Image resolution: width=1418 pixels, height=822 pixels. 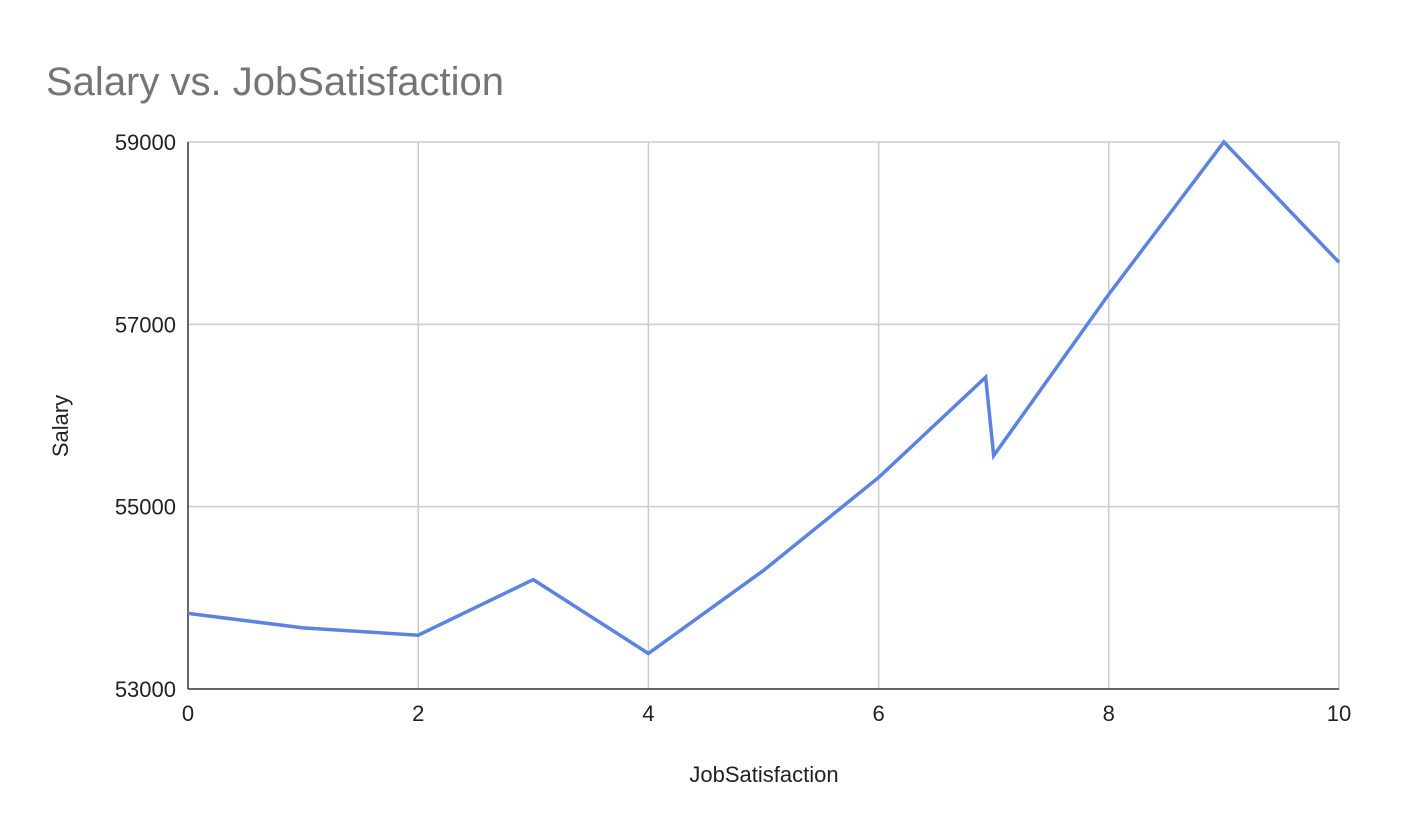 What do you see at coordinates (878, 713) in the screenshot?
I see `x-tick-label: 6` at bounding box center [878, 713].